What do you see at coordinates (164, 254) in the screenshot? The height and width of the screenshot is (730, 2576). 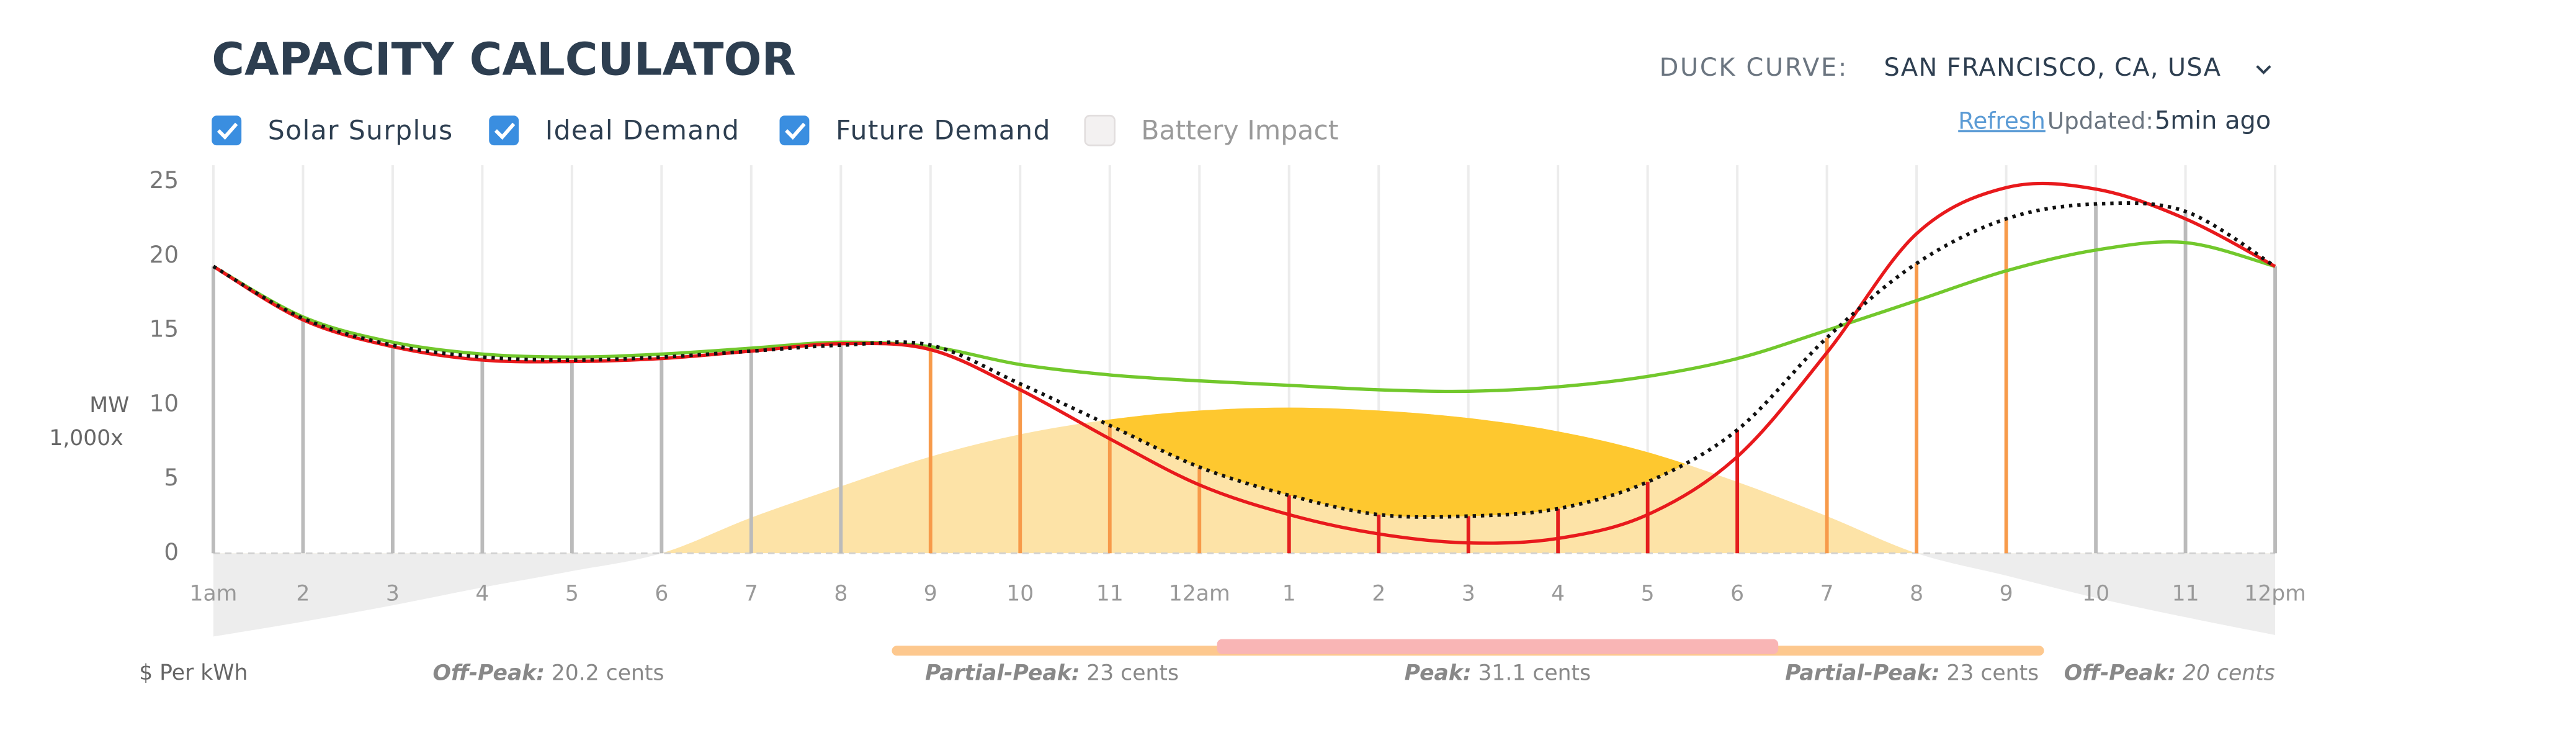 I see `y-tick-label: 20` at bounding box center [164, 254].